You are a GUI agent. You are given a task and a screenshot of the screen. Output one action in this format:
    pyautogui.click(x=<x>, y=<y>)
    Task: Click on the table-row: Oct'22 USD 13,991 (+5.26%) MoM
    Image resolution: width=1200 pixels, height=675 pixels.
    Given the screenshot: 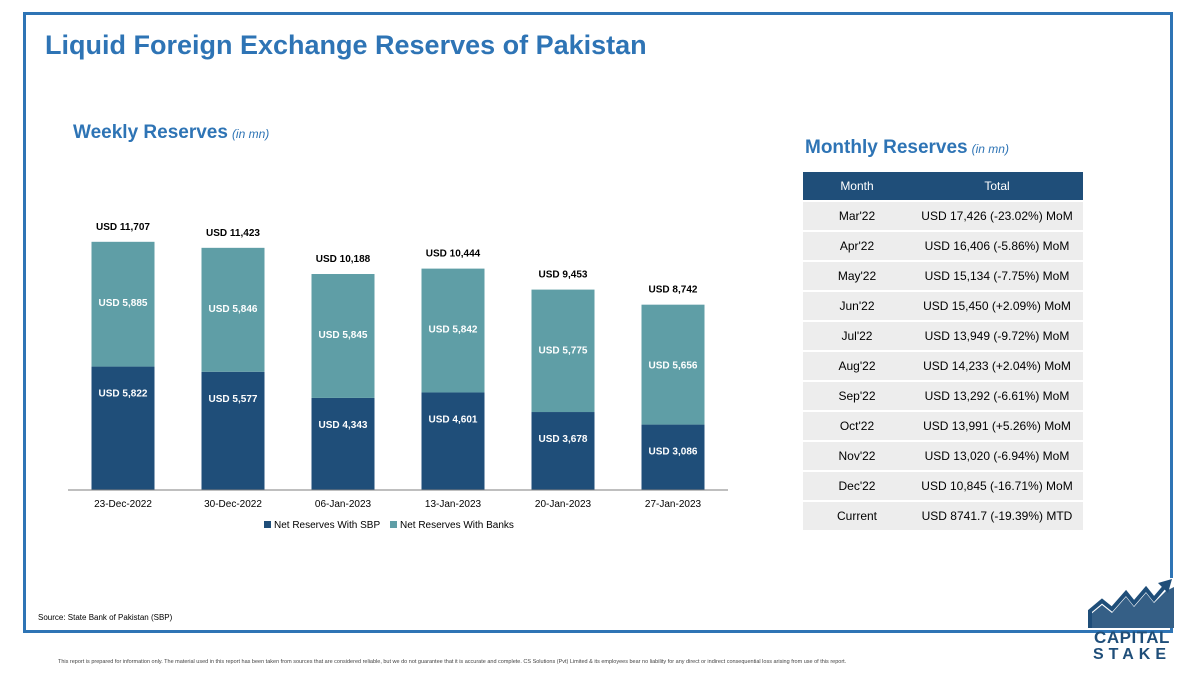 What is the action you would take?
    pyautogui.click(x=943, y=426)
    